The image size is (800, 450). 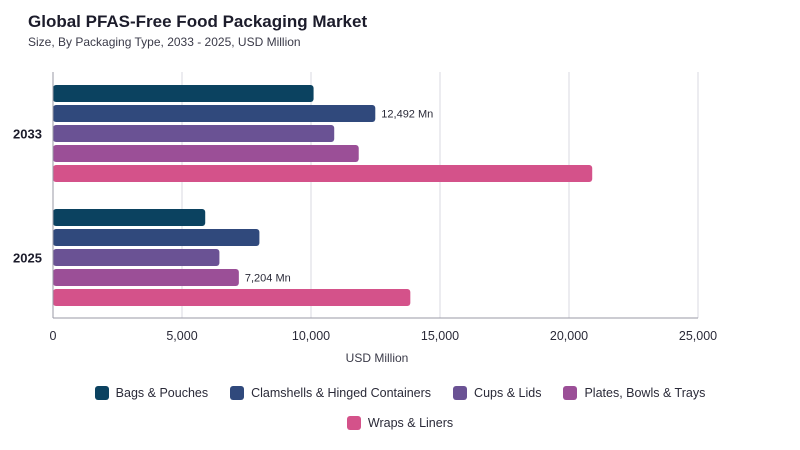 What do you see at coordinates (410, 423) in the screenshot?
I see `legend-label: Wraps & Liners` at bounding box center [410, 423].